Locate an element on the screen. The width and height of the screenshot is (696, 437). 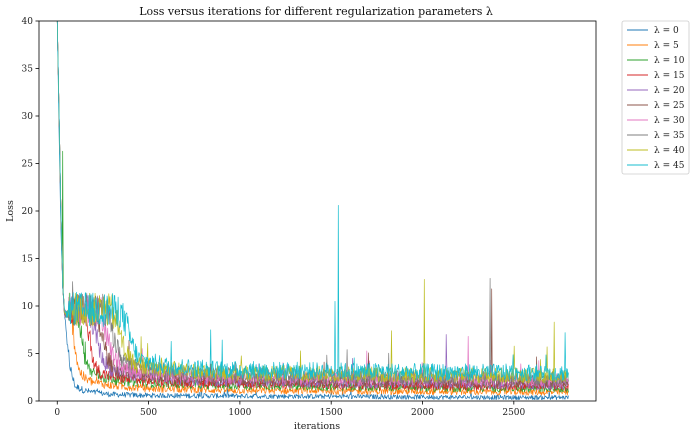
y-axis: 0 5 10 15 20 25 30 35 40 is located at coordinates (30, 212).